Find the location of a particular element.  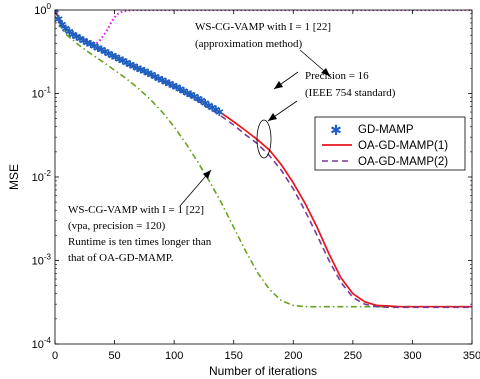

x-tick-label: 250 is located at coordinates (353, 356).